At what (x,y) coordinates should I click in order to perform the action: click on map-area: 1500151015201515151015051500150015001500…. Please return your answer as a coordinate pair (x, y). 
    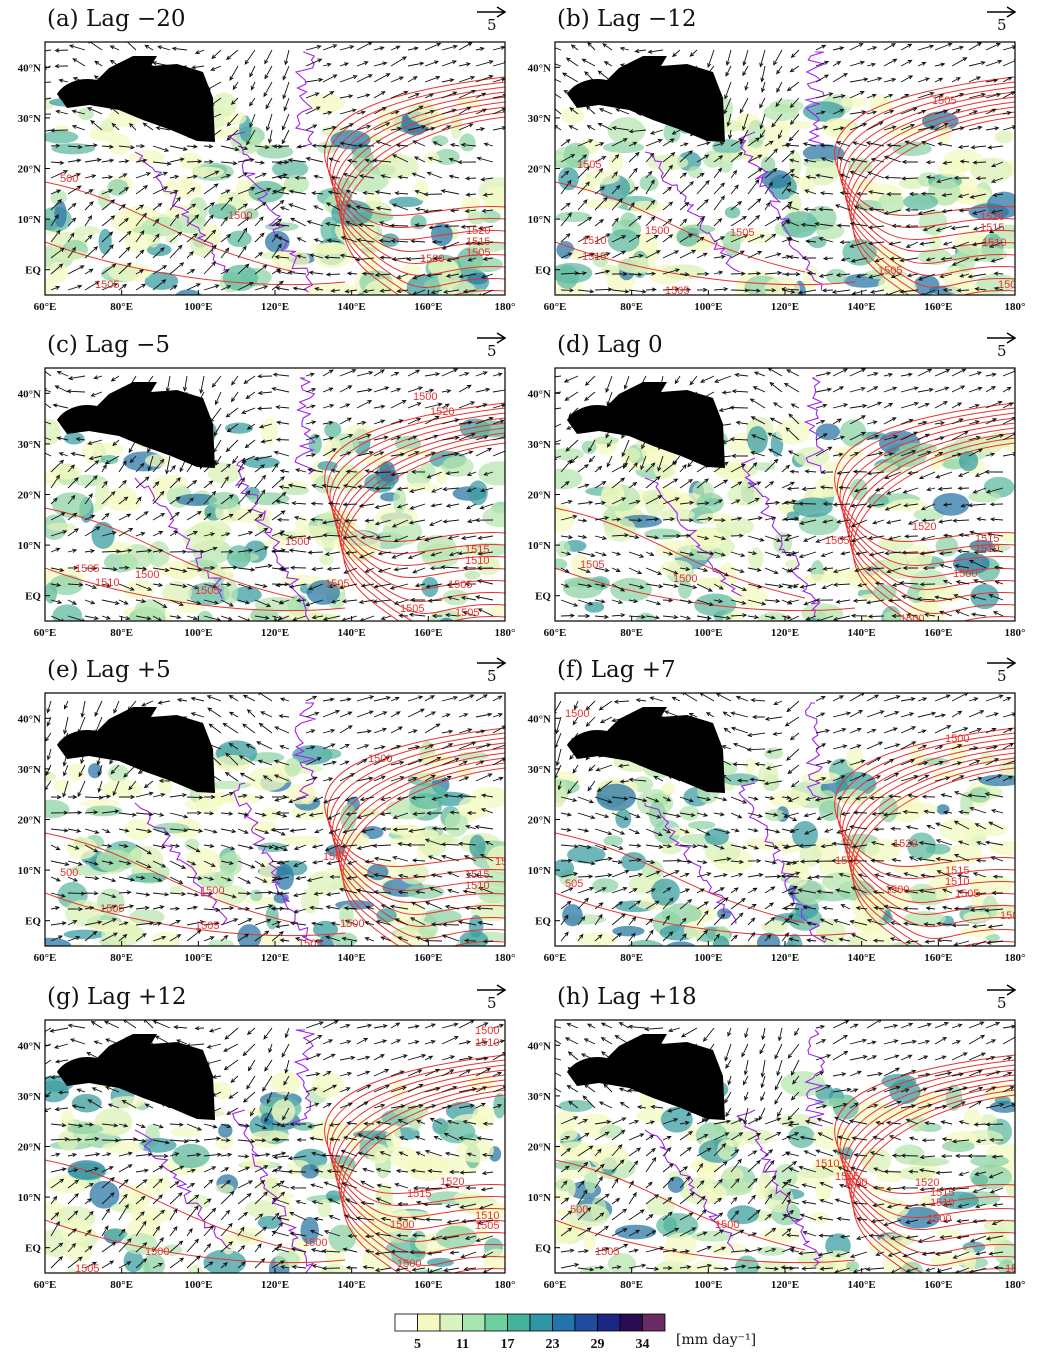
    Looking at the image, I should click on (275, 1146).